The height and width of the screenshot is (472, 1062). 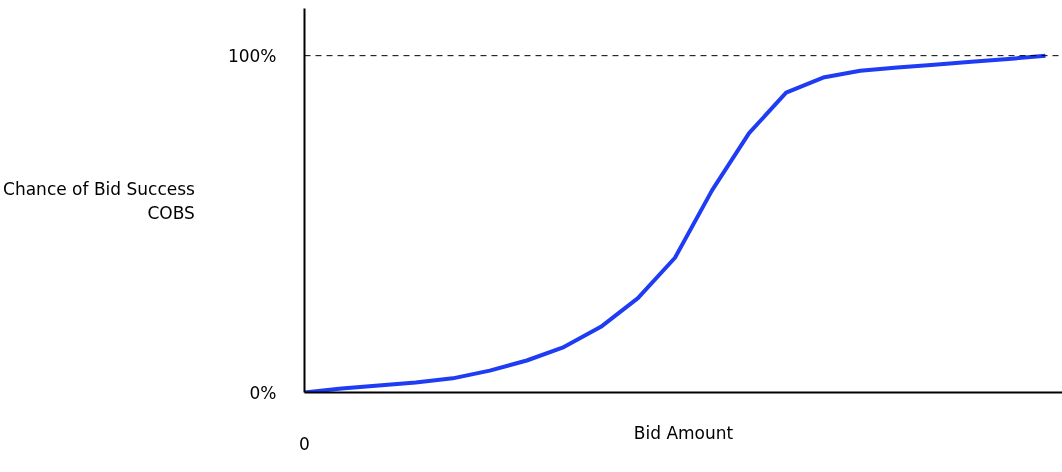 What do you see at coordinates (683, 432) in the screenshot?
I see `x-axis-title: Bid Amount` at bounding box center [683, 432].